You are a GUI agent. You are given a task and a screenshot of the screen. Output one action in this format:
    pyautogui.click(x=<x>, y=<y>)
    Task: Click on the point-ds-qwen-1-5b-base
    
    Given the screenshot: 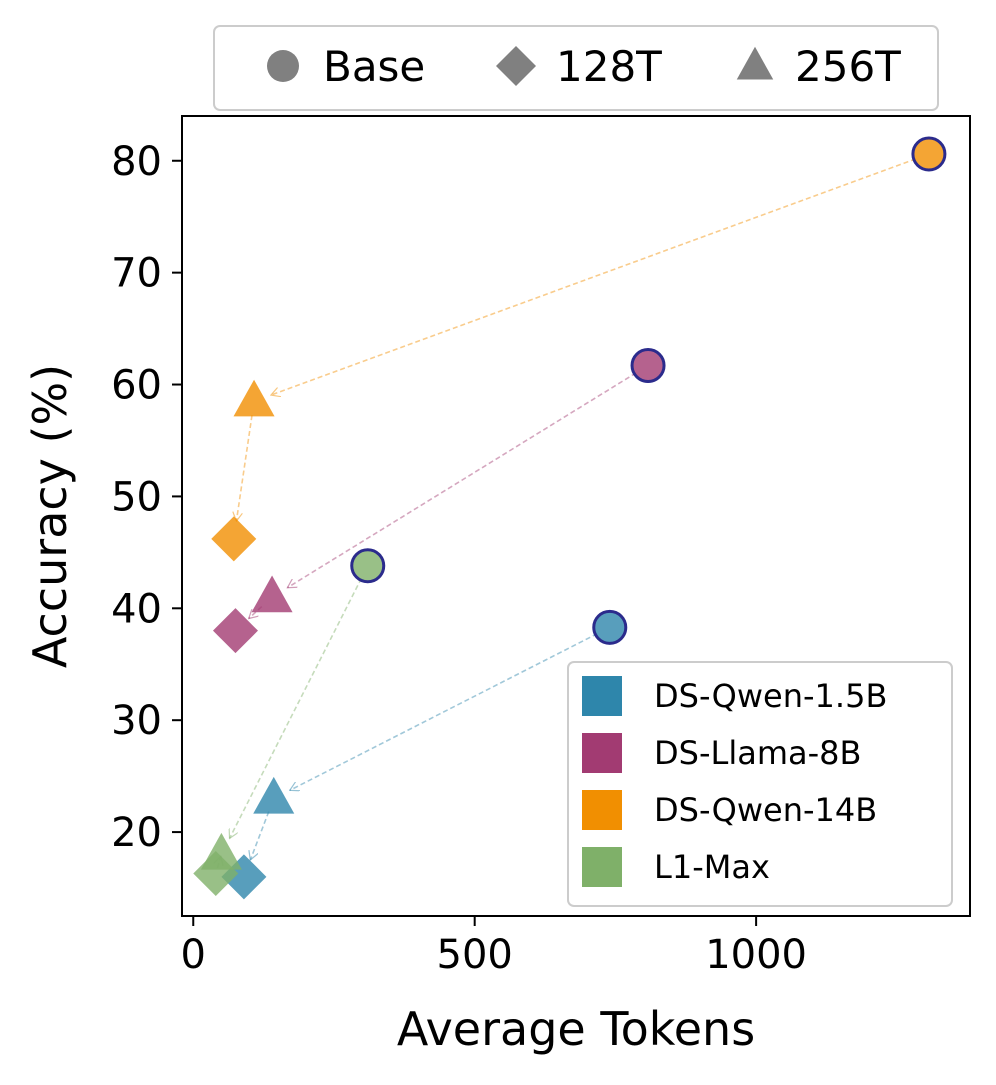 What is the action you would take?
    pyautogui.click(x=610, y=627)
    